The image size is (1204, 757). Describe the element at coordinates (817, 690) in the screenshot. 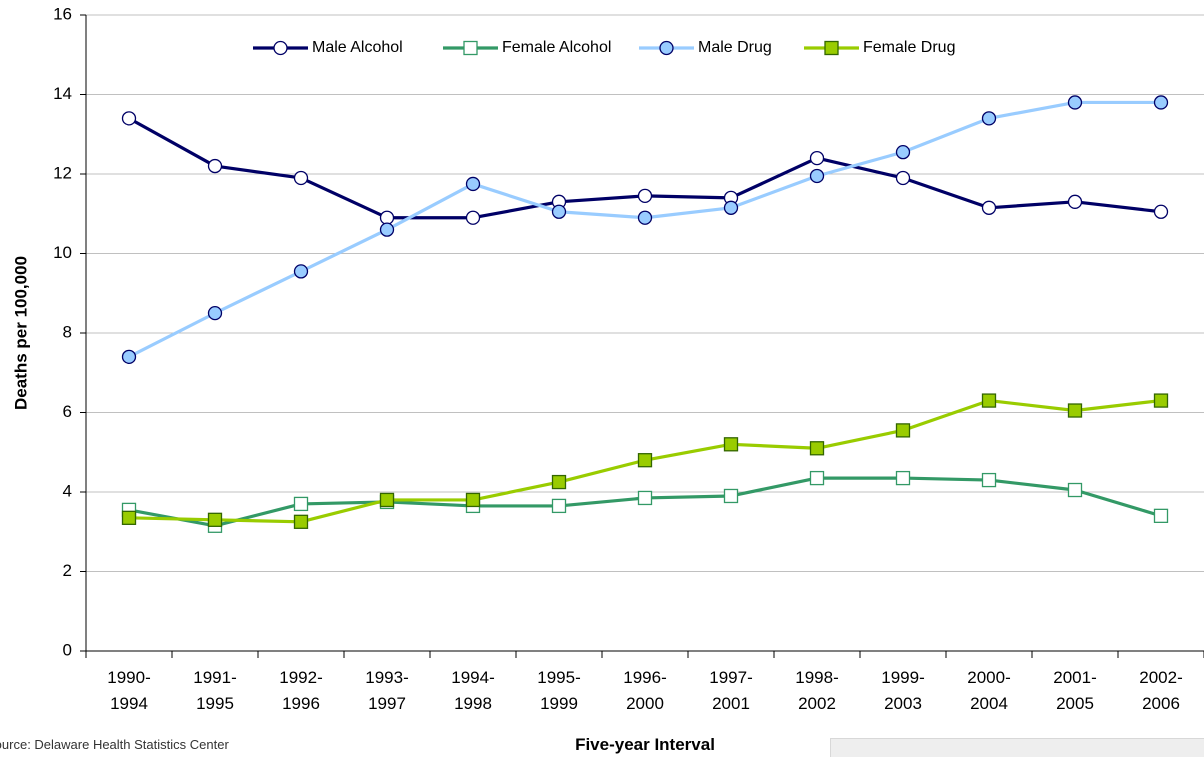

I see `x-tick-label: 1998-2002` at that location.